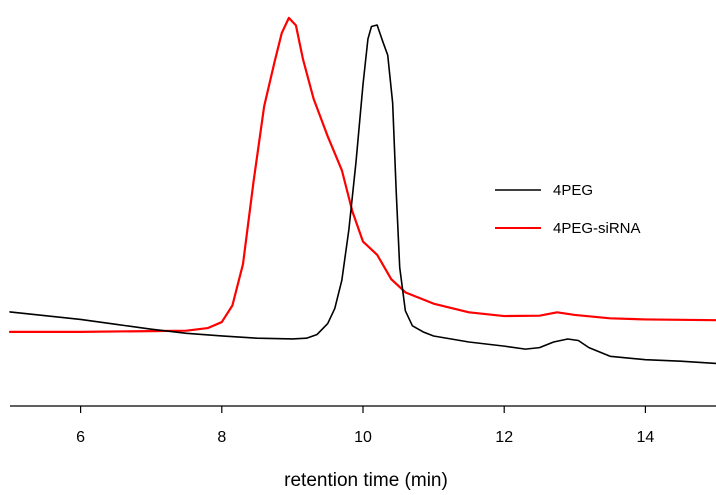 This screenshot has height=495, width=716. What do you see at coordinates (504, 437) in the screenshot?
I see `x-tick-label-12: 12` at bounding box center [504, 437].